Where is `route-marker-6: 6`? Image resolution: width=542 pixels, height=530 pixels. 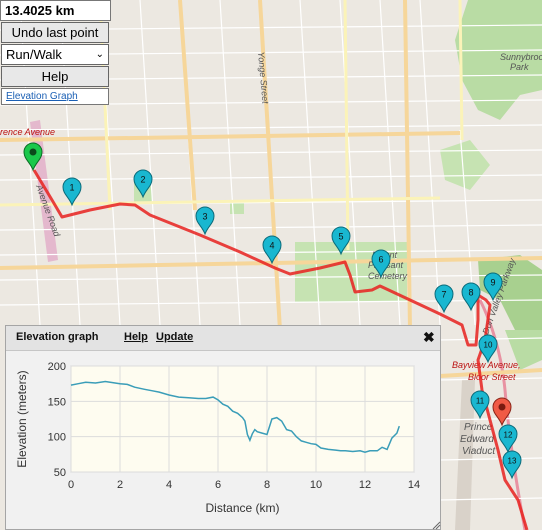
route-marker-6: 6 is located at coordinates (381, 264).